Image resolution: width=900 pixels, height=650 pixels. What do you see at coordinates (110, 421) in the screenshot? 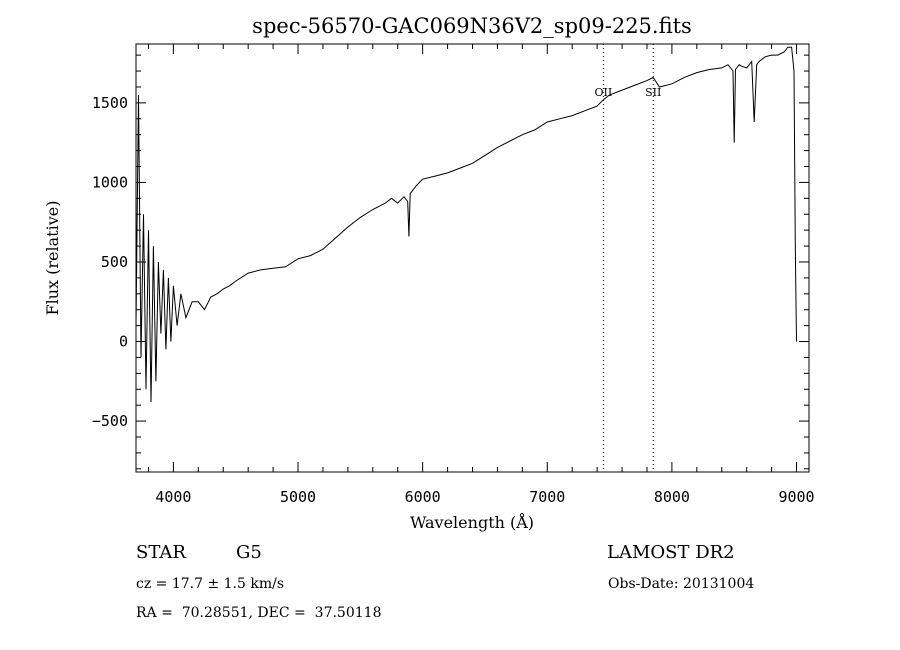
I see `y-tick-label: −500` at bounding box center [110, 421].